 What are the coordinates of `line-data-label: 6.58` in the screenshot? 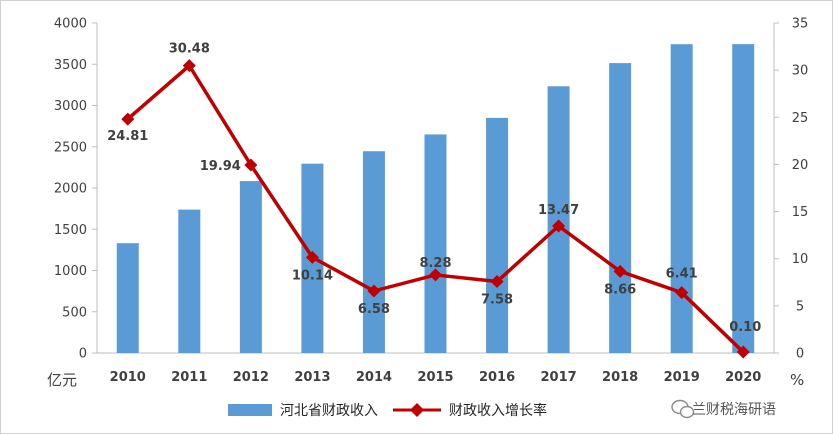 It's located at (374, 309).